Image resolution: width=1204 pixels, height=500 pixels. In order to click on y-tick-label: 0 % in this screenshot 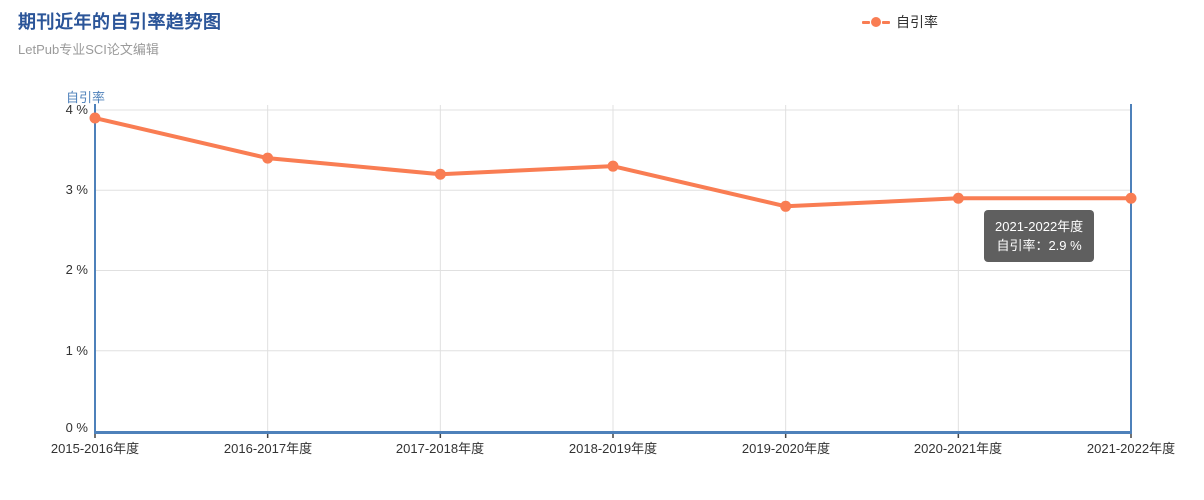, I will do `click(76, 427)`.